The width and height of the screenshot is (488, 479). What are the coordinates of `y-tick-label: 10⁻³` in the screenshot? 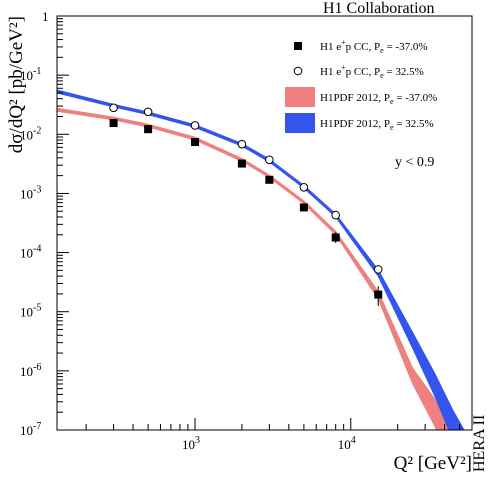 It's located at (30, 192).